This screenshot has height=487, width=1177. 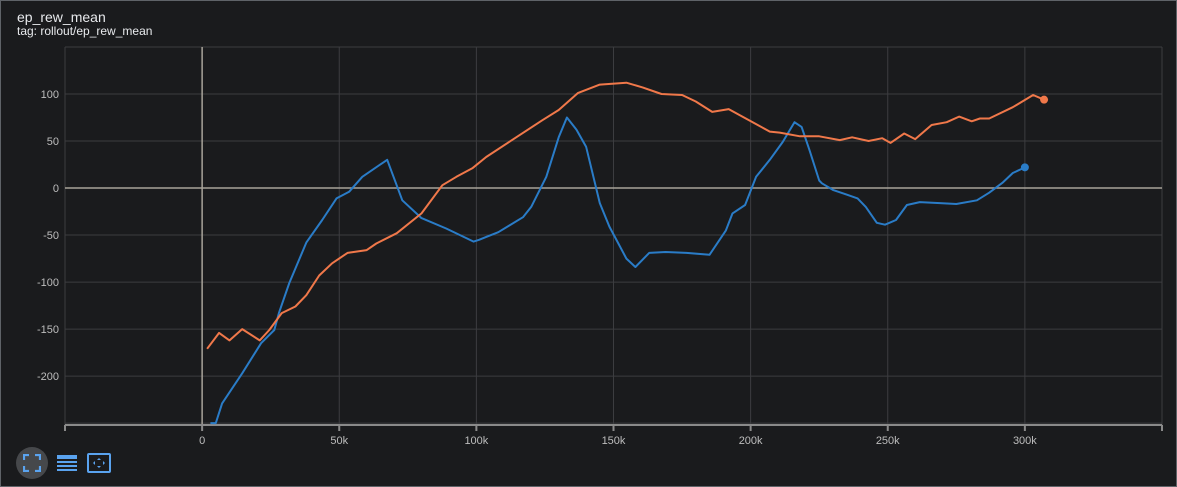 What do you see at coordinates (61, 17) in the screenshot?
I see `card-title: ep_rew_mean` at bounding box center [61, 17].